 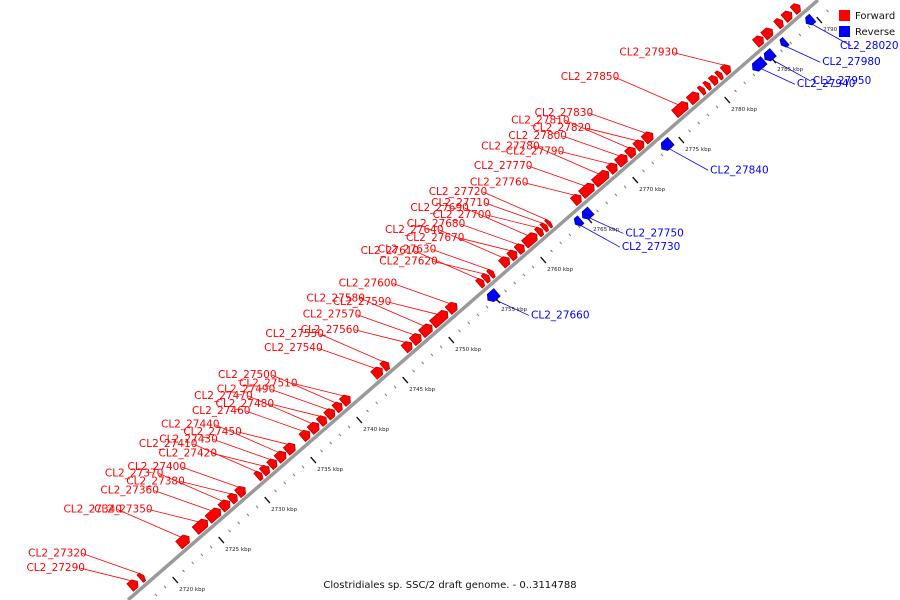 What do you see at coordinates (123, 509) in the screenshot?
I see `gene-label: CL2_27350` at bounding box center [123, 509].